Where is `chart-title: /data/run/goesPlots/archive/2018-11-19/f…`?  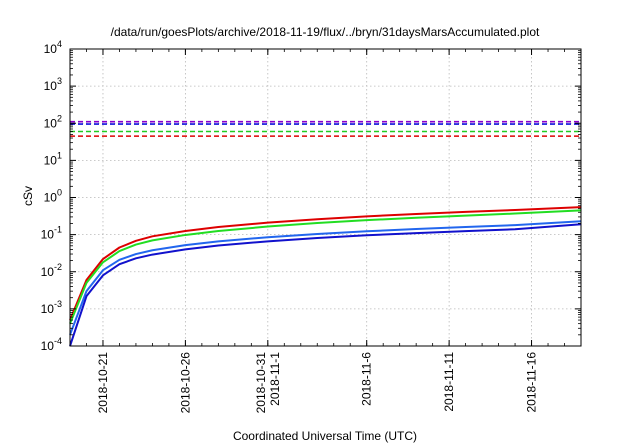
chart-title: /data/run/goesPlots/archive/2018-11-19/f… is located at coordinates (325, 32).